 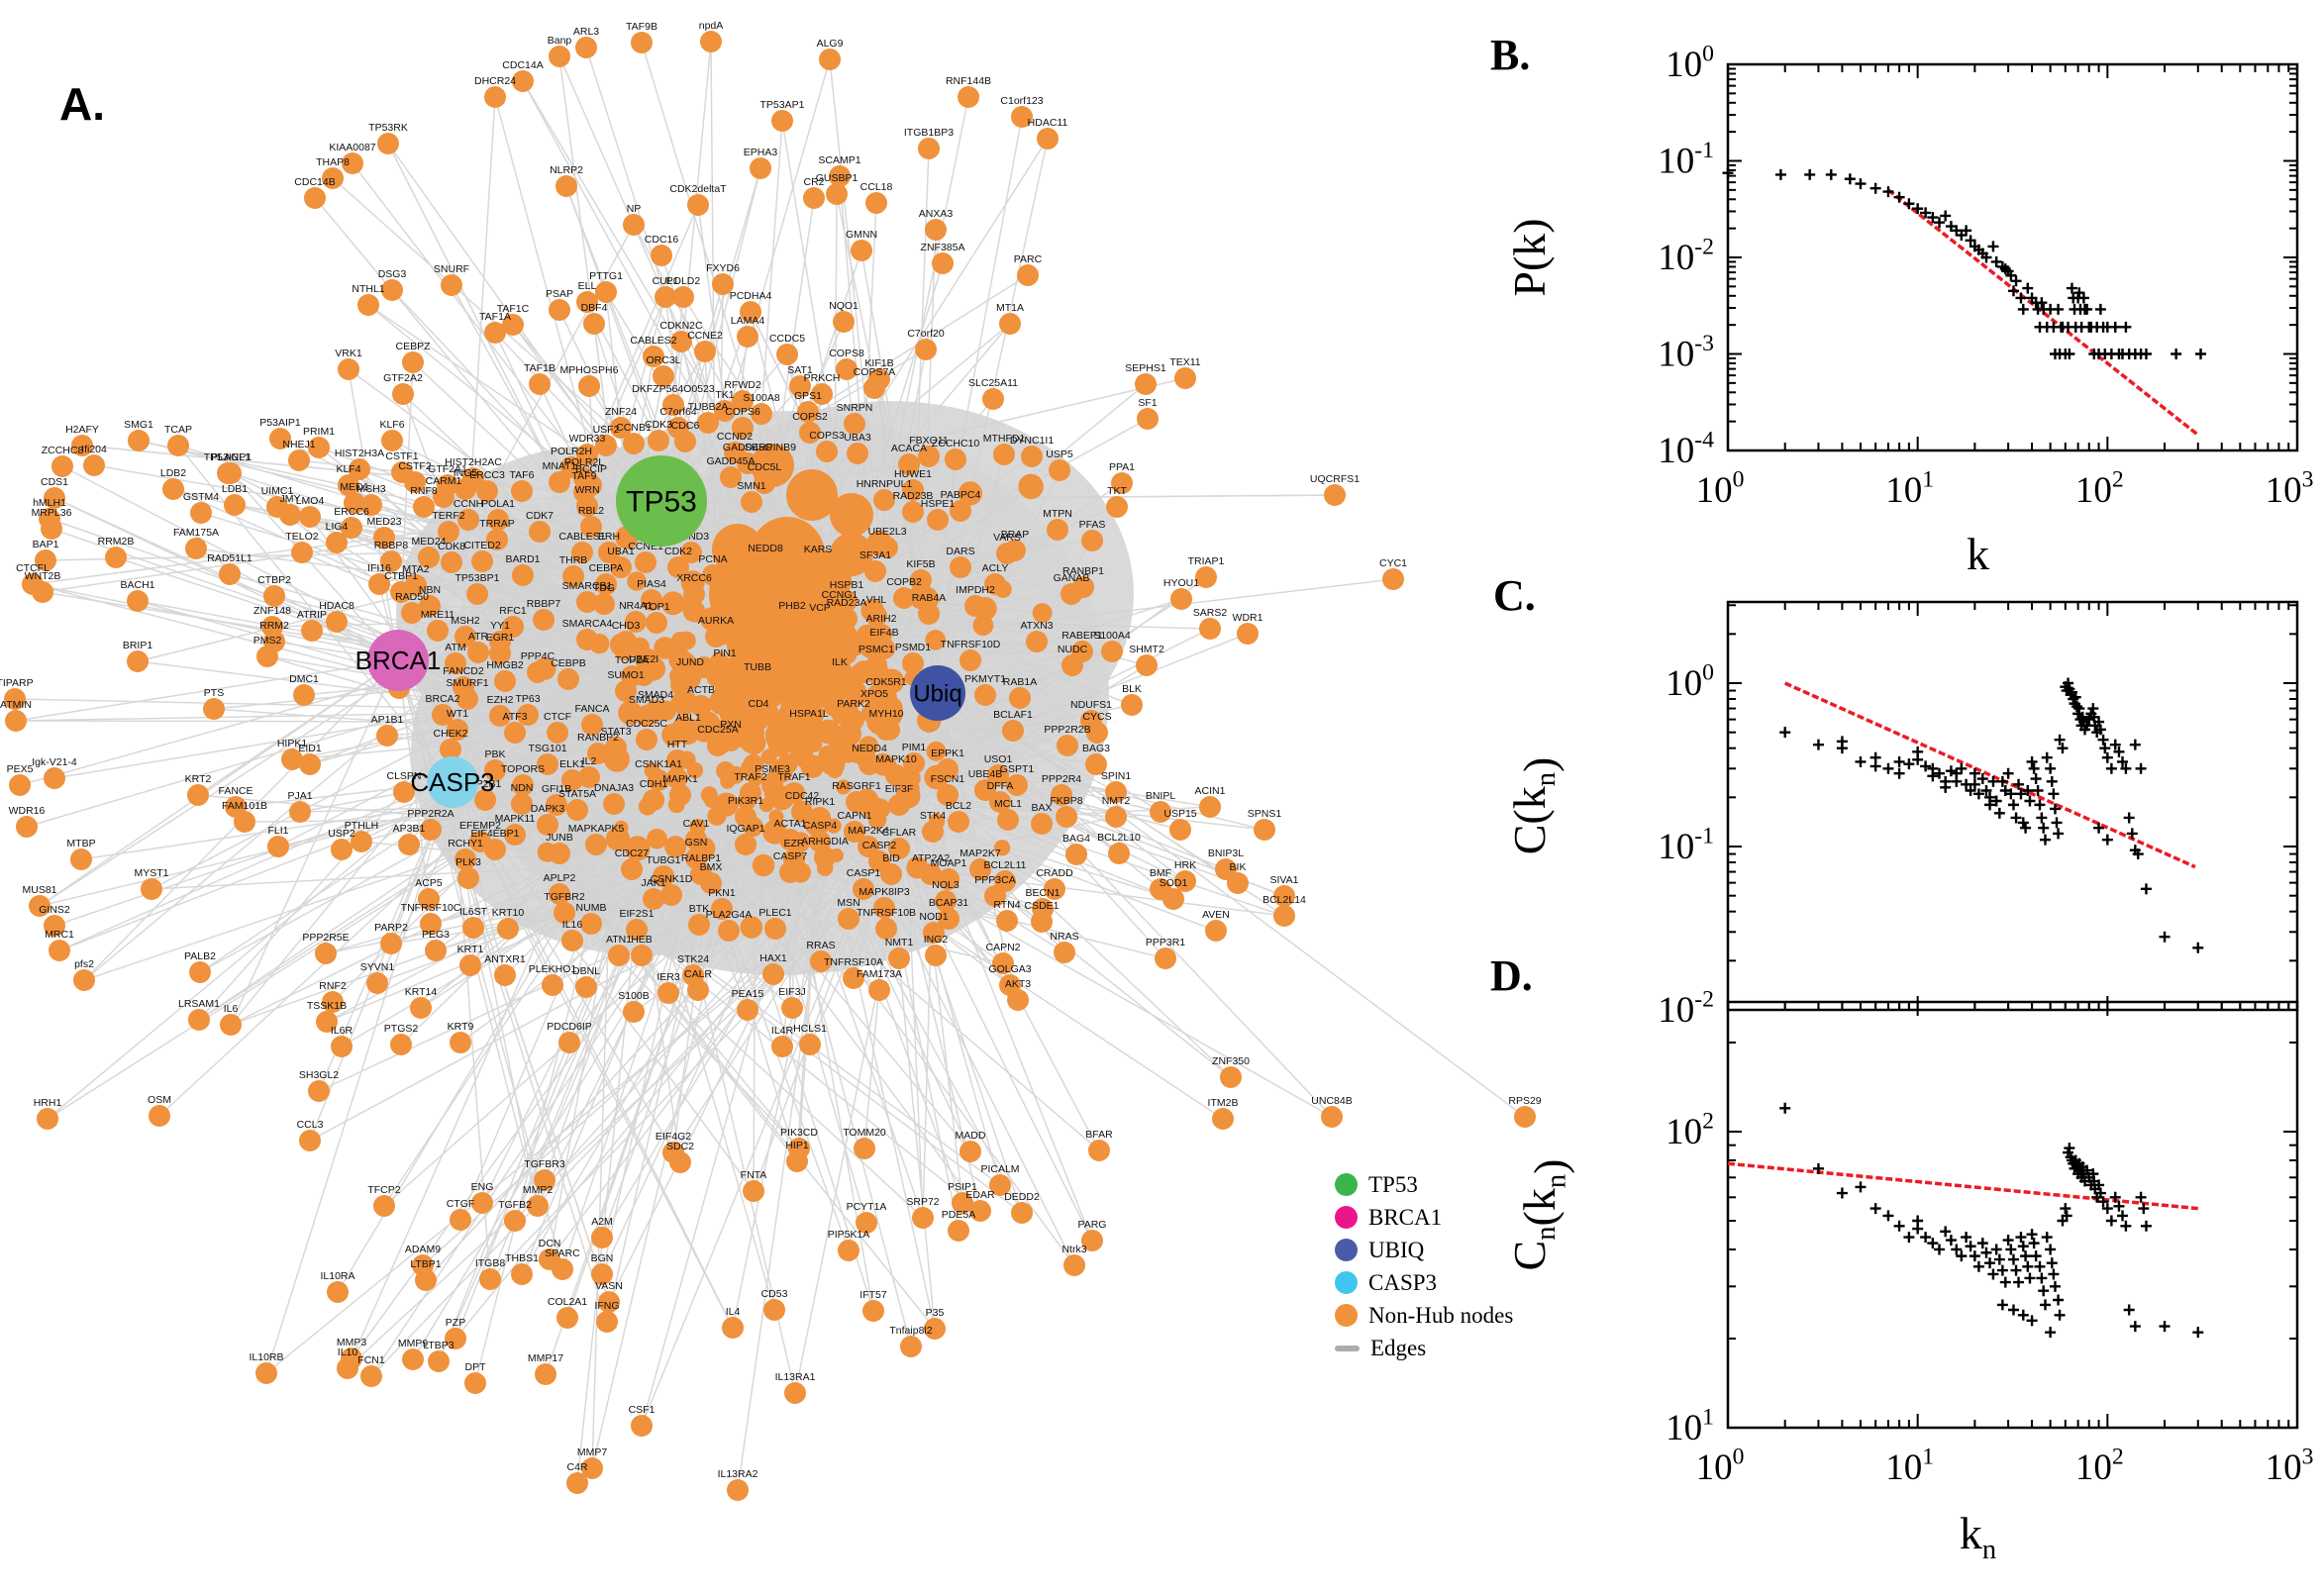 What do you see at coordinates (478, 637) in the screenshot?
I see `node-label: ATR` at bounding box center [478, 637].